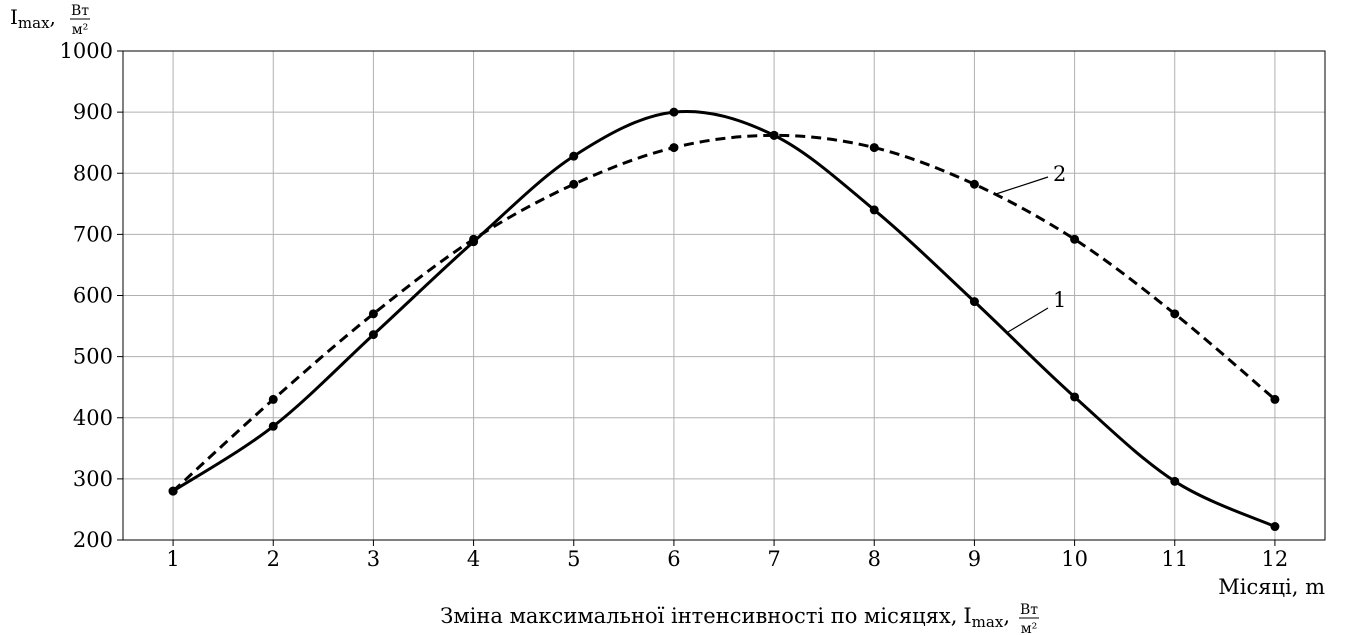 The image size is (1366, 635). Describe the element at coordinates (93, 418) in the screenshot. I see `y-tick-label: 400` at that location.